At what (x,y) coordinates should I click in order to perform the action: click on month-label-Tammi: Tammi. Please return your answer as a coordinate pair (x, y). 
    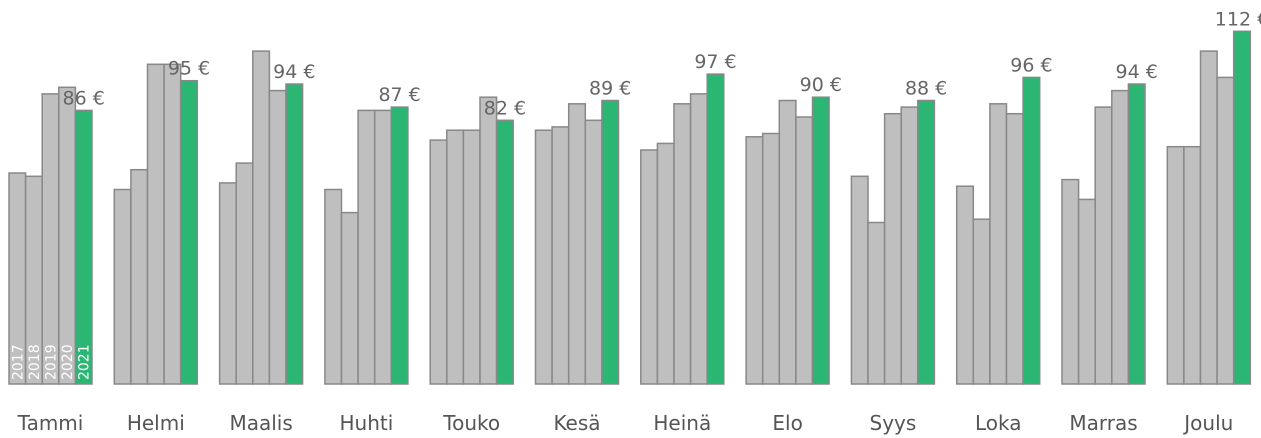
    Looking at the image, I should click on (50, 423).